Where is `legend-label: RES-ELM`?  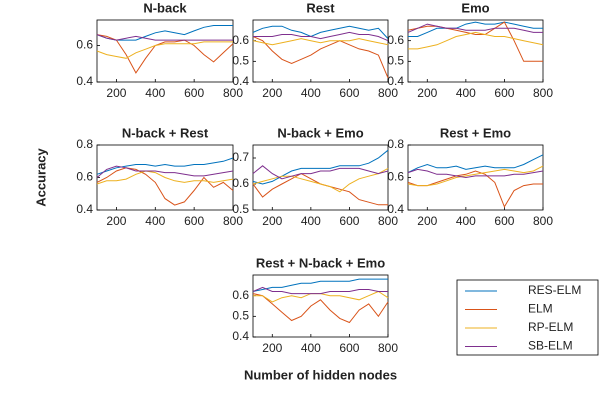
legend-label: RES-ELM is located at coordinates (554, 290).